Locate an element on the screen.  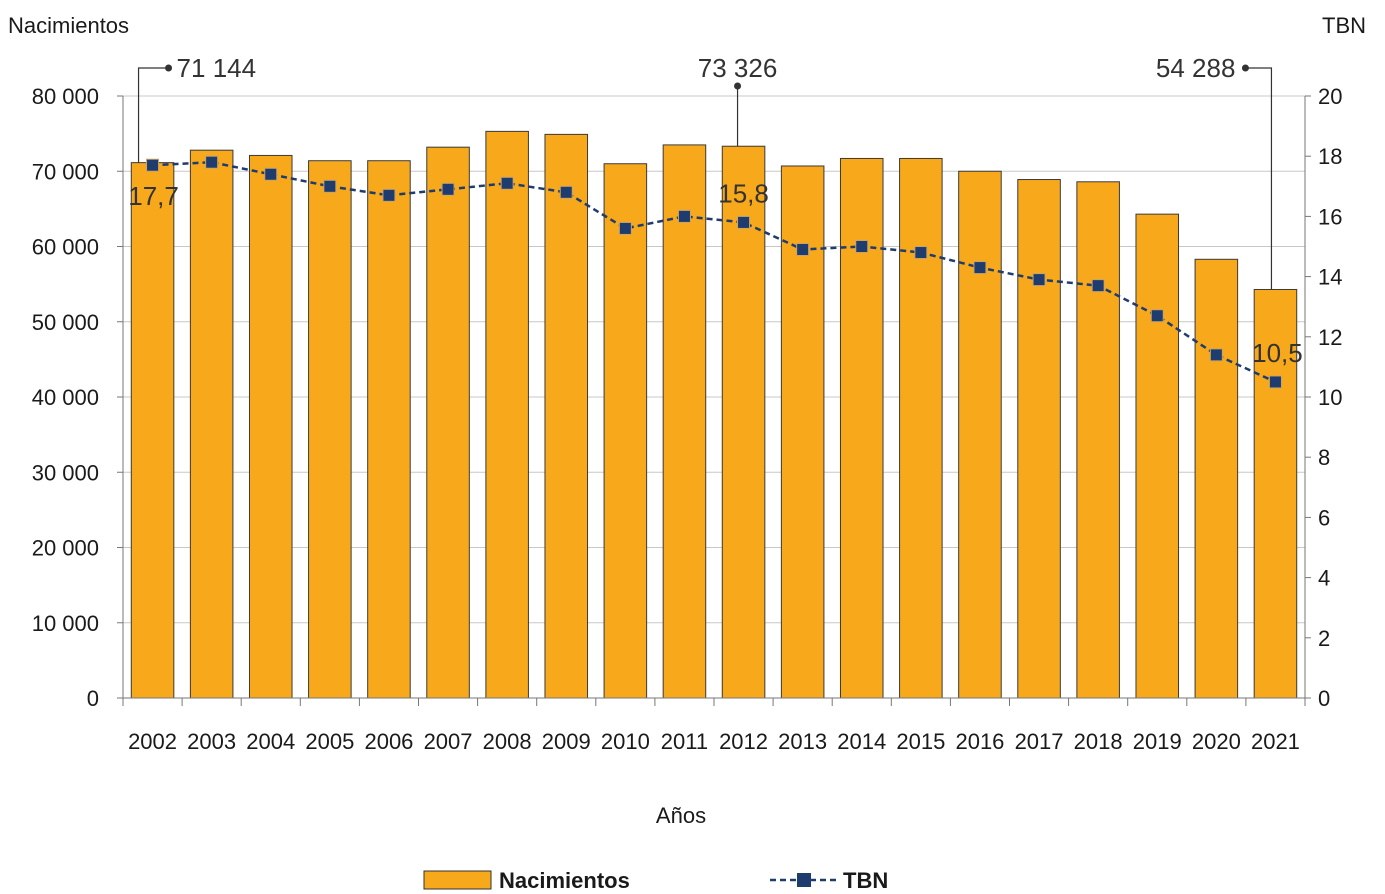
legend: Nacimientos TBN is located at coordinates (655, 880).